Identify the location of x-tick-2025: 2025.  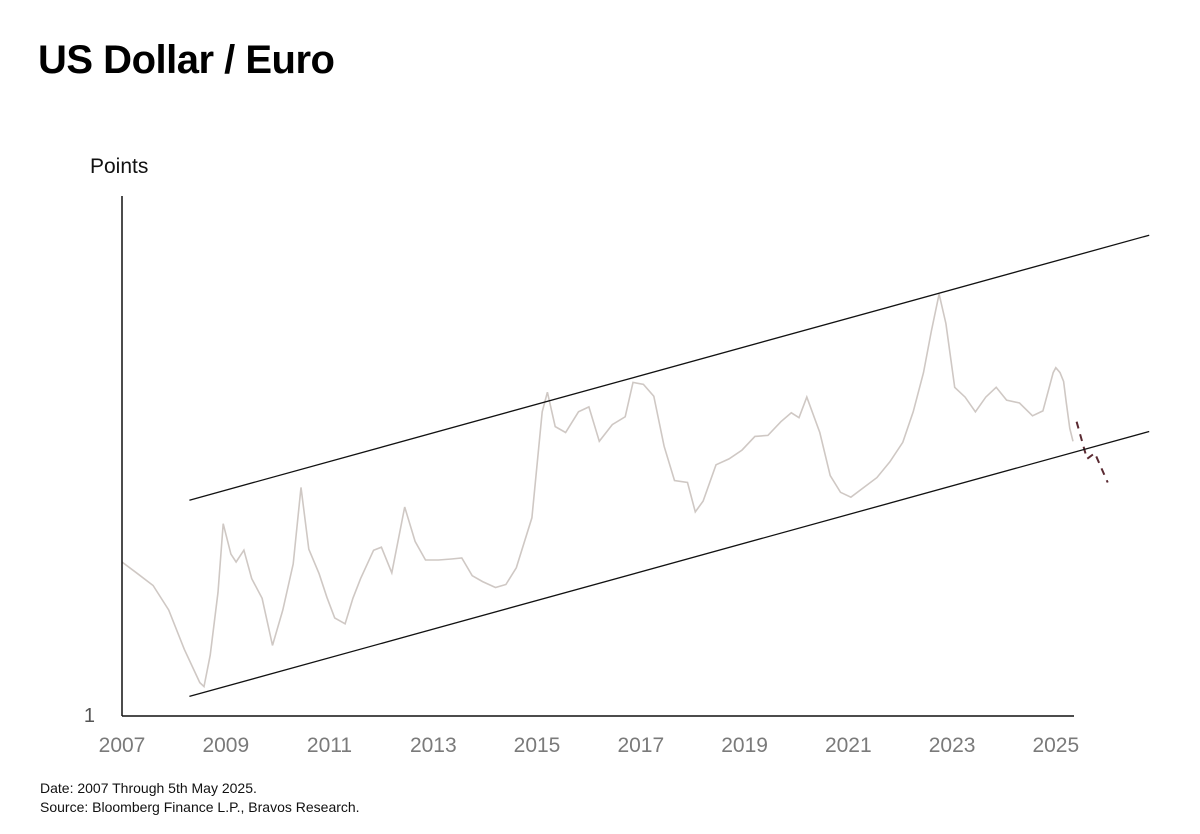
(1055, 745).